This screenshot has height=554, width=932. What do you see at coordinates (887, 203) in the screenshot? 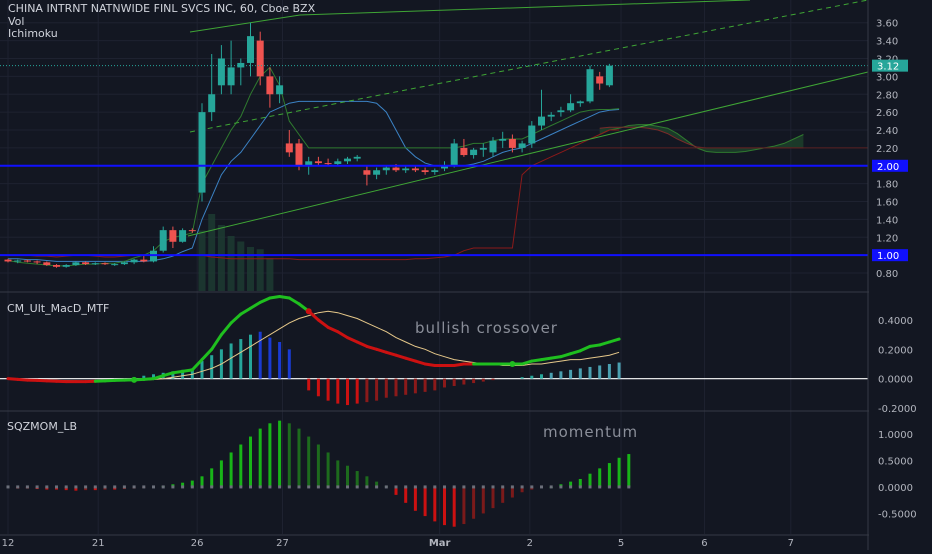
I see `price-tick-label-10: 1.60` at bounding box center [887, 203].